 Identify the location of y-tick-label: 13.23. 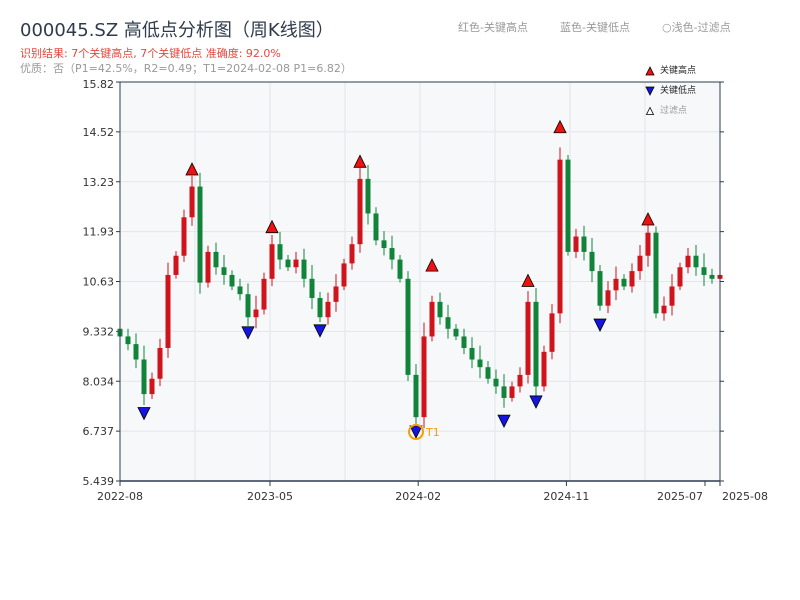
(99, 182).